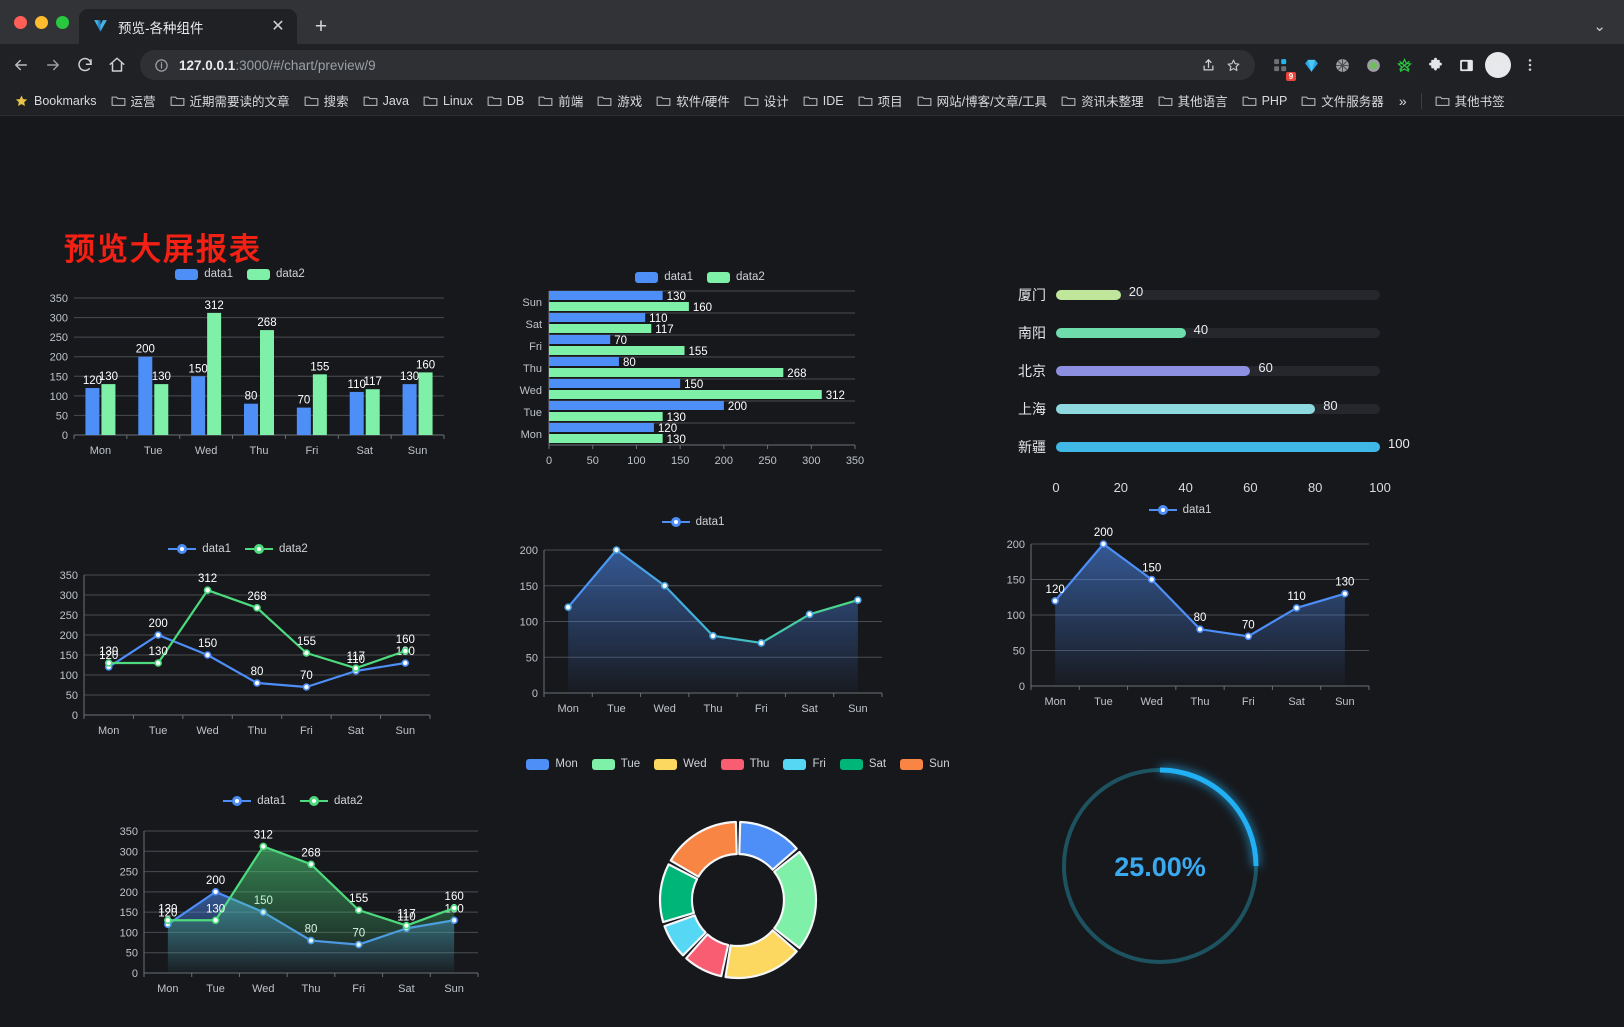  I want to click on progress-track: 40, so click(1218, 330).